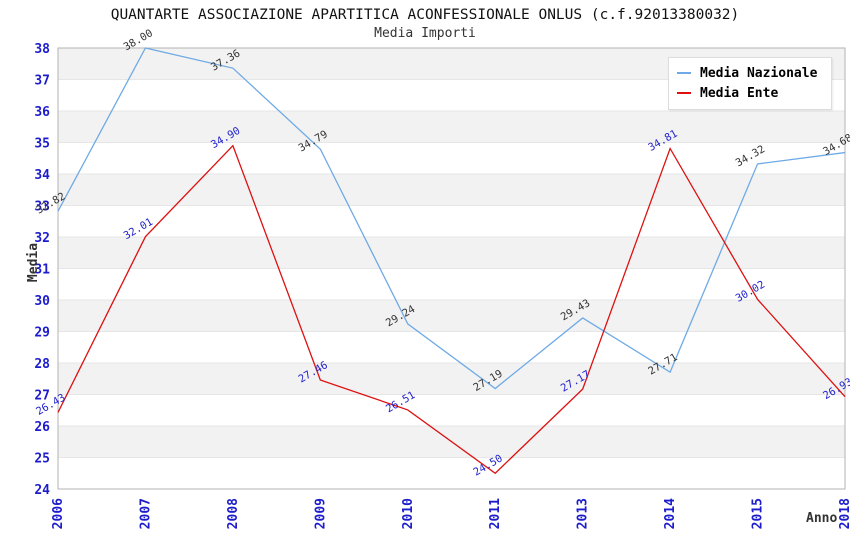 Image resolution: width=850 pixels, height=550 pixels. I want to click on y-tick-label: 29, so click(42, 333).